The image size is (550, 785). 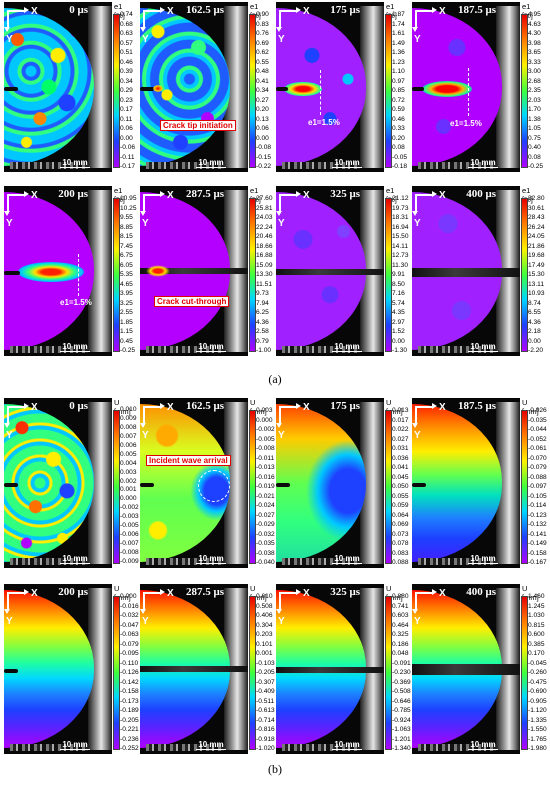 I want to click on colorbar-tick-label: 0.75, so click(x=534, y=138).